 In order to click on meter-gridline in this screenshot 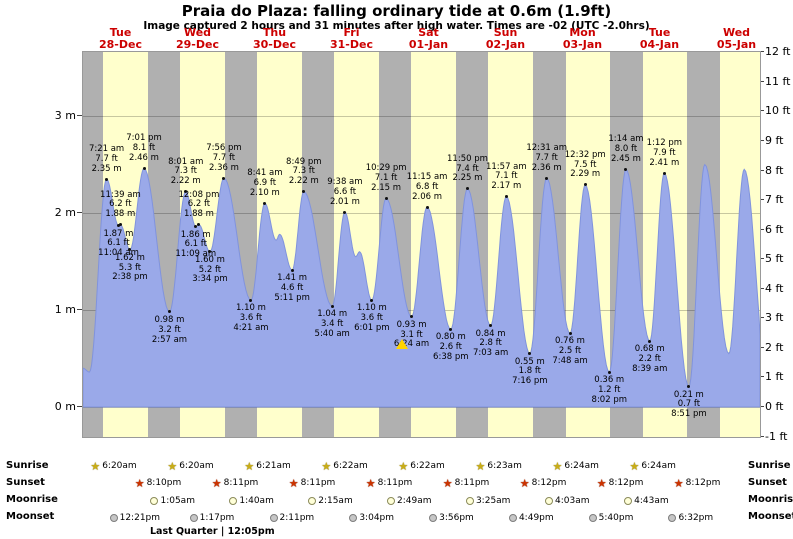, I will do `click(421, 116)`.